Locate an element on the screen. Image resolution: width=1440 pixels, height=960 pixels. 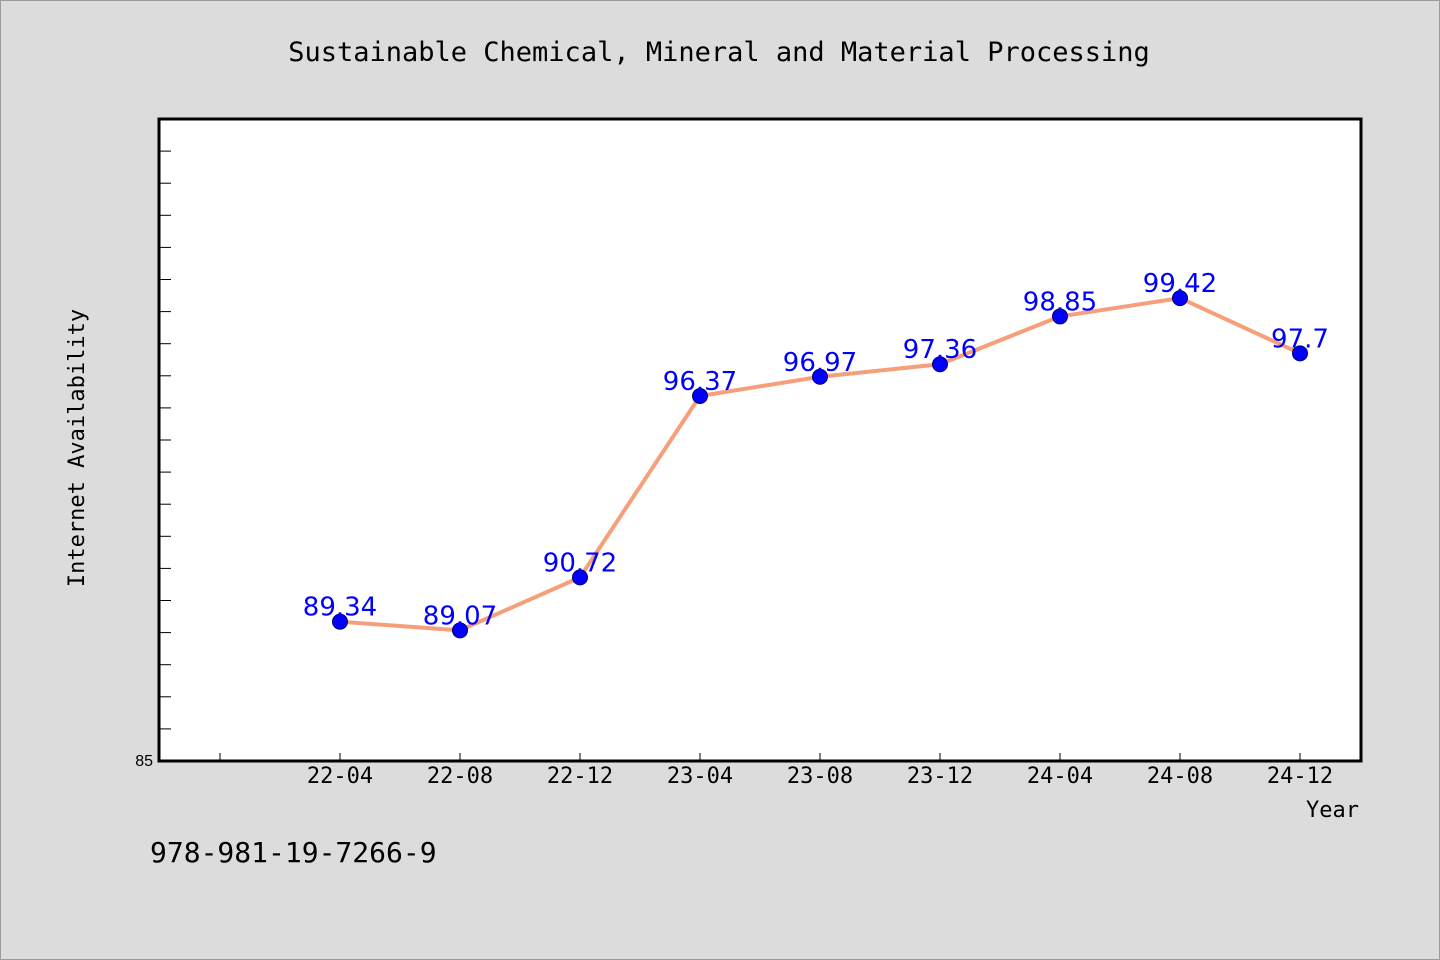
x-tick-label-22-04: 22-04 is located at coordinates (340, 776).